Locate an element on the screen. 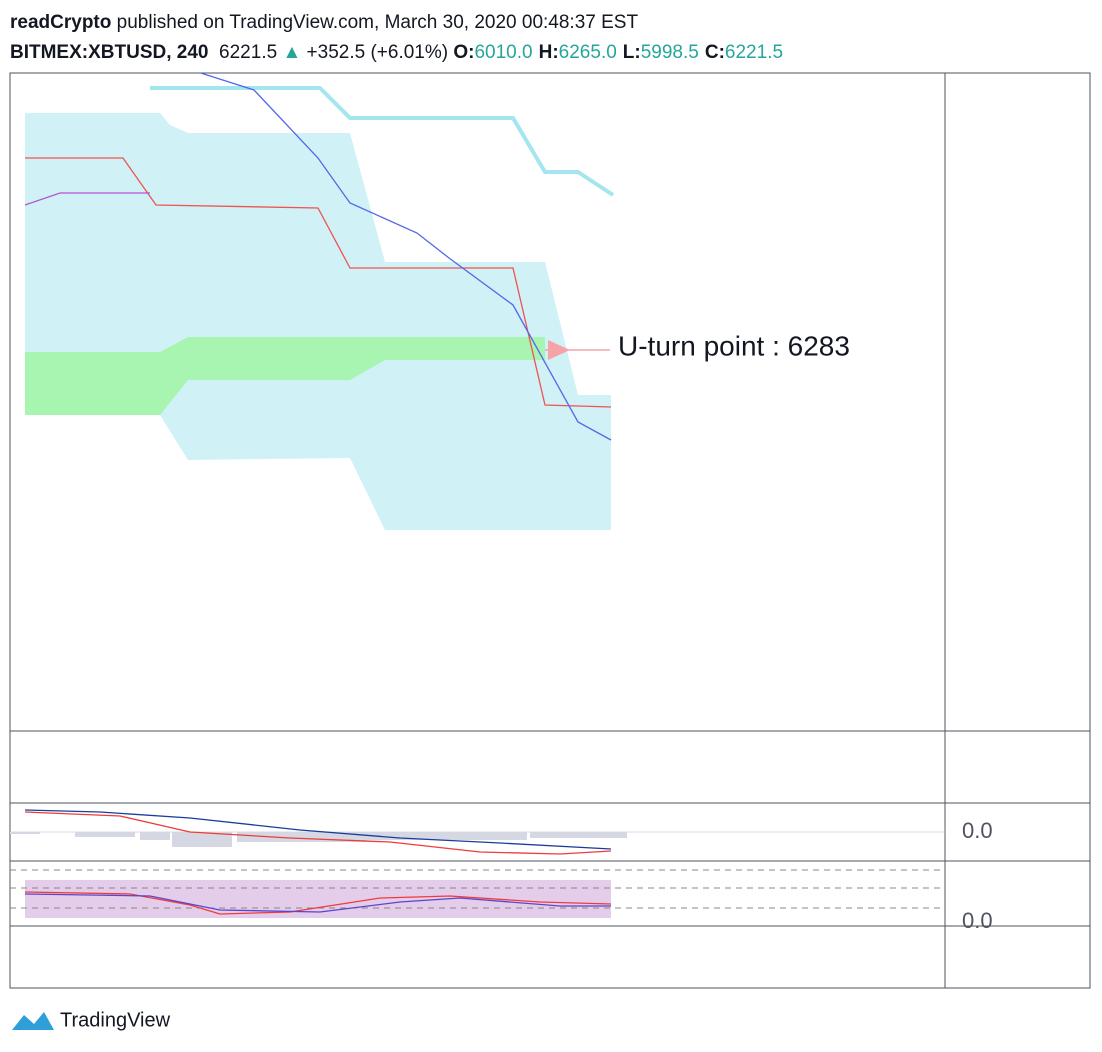 The width and height of the screenshot is (1102, 1052). signal-line is located at coordinates (318, 833).